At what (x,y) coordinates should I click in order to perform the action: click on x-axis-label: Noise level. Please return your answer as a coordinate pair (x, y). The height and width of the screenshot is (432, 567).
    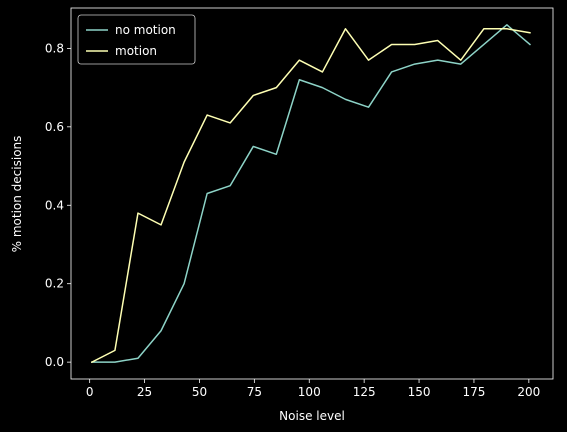
    Looking at the image, I should click on (312, 416).